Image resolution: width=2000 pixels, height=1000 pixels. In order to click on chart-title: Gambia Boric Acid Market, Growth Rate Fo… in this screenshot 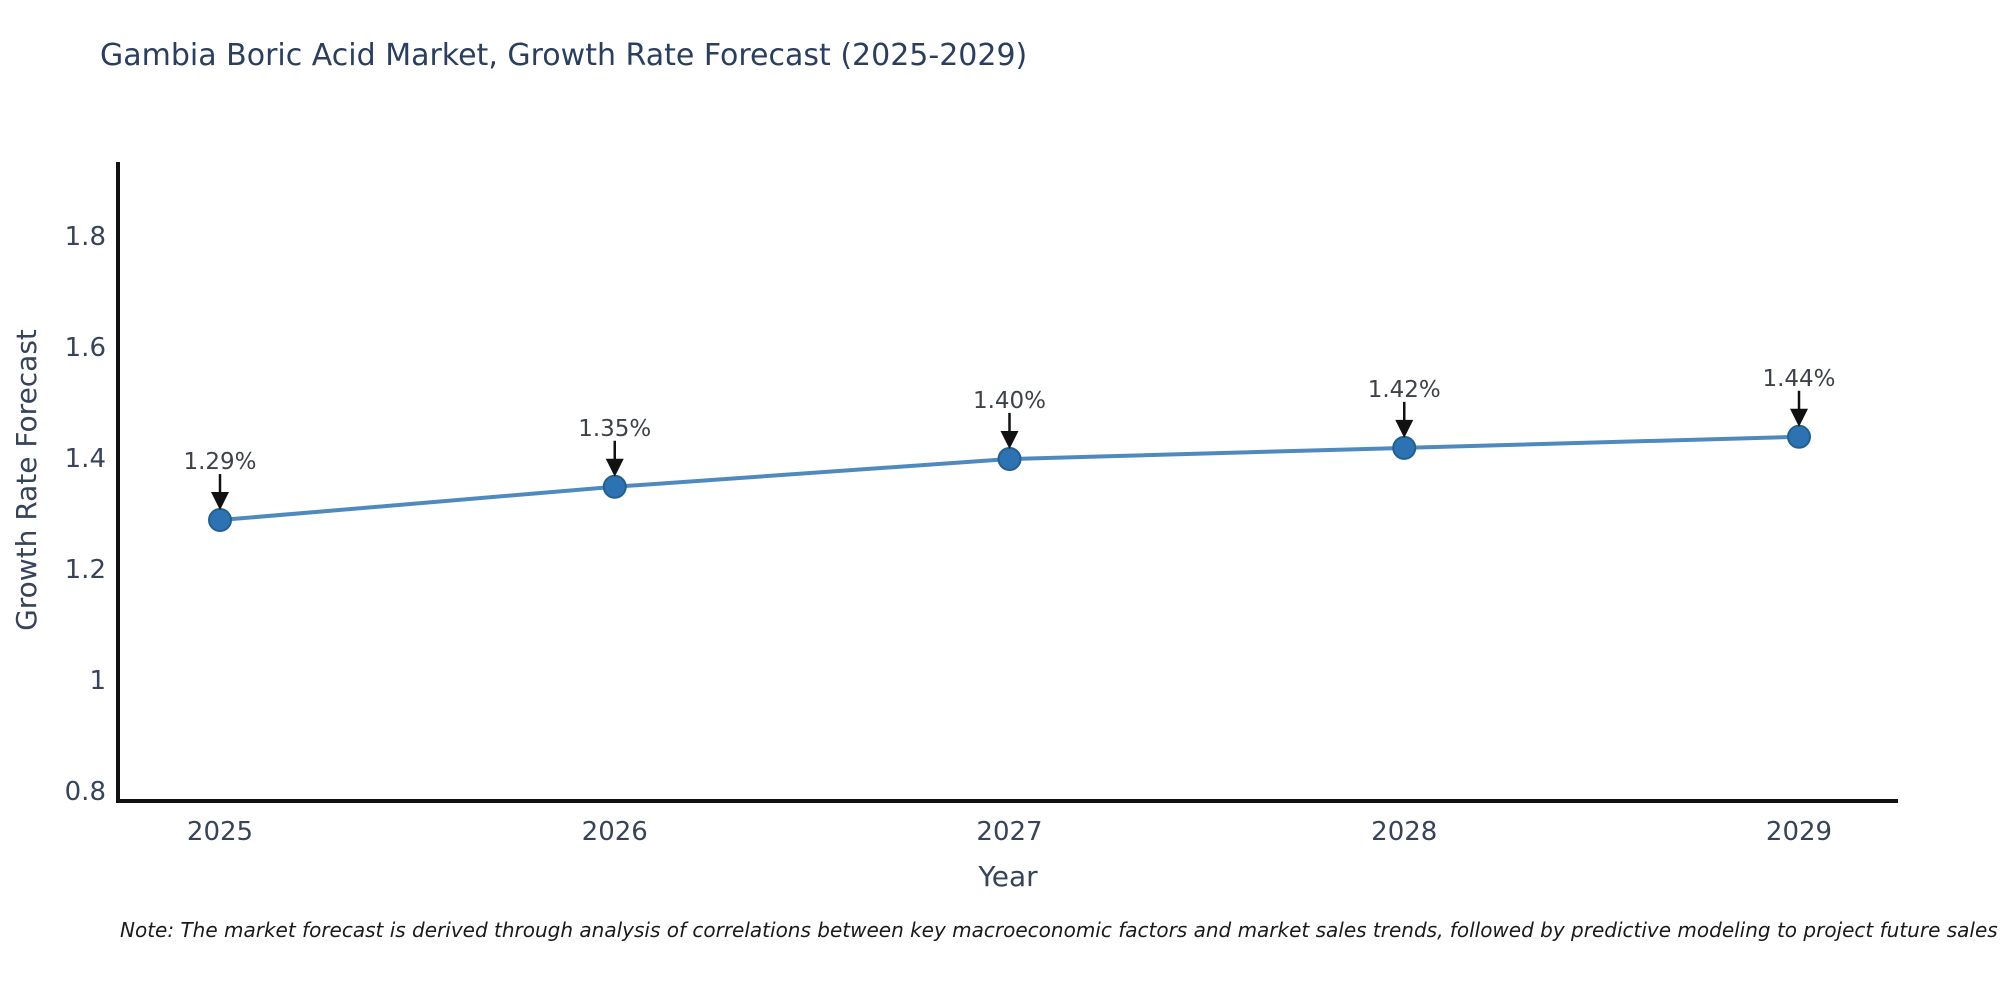, I will do `click(564, 55)`.